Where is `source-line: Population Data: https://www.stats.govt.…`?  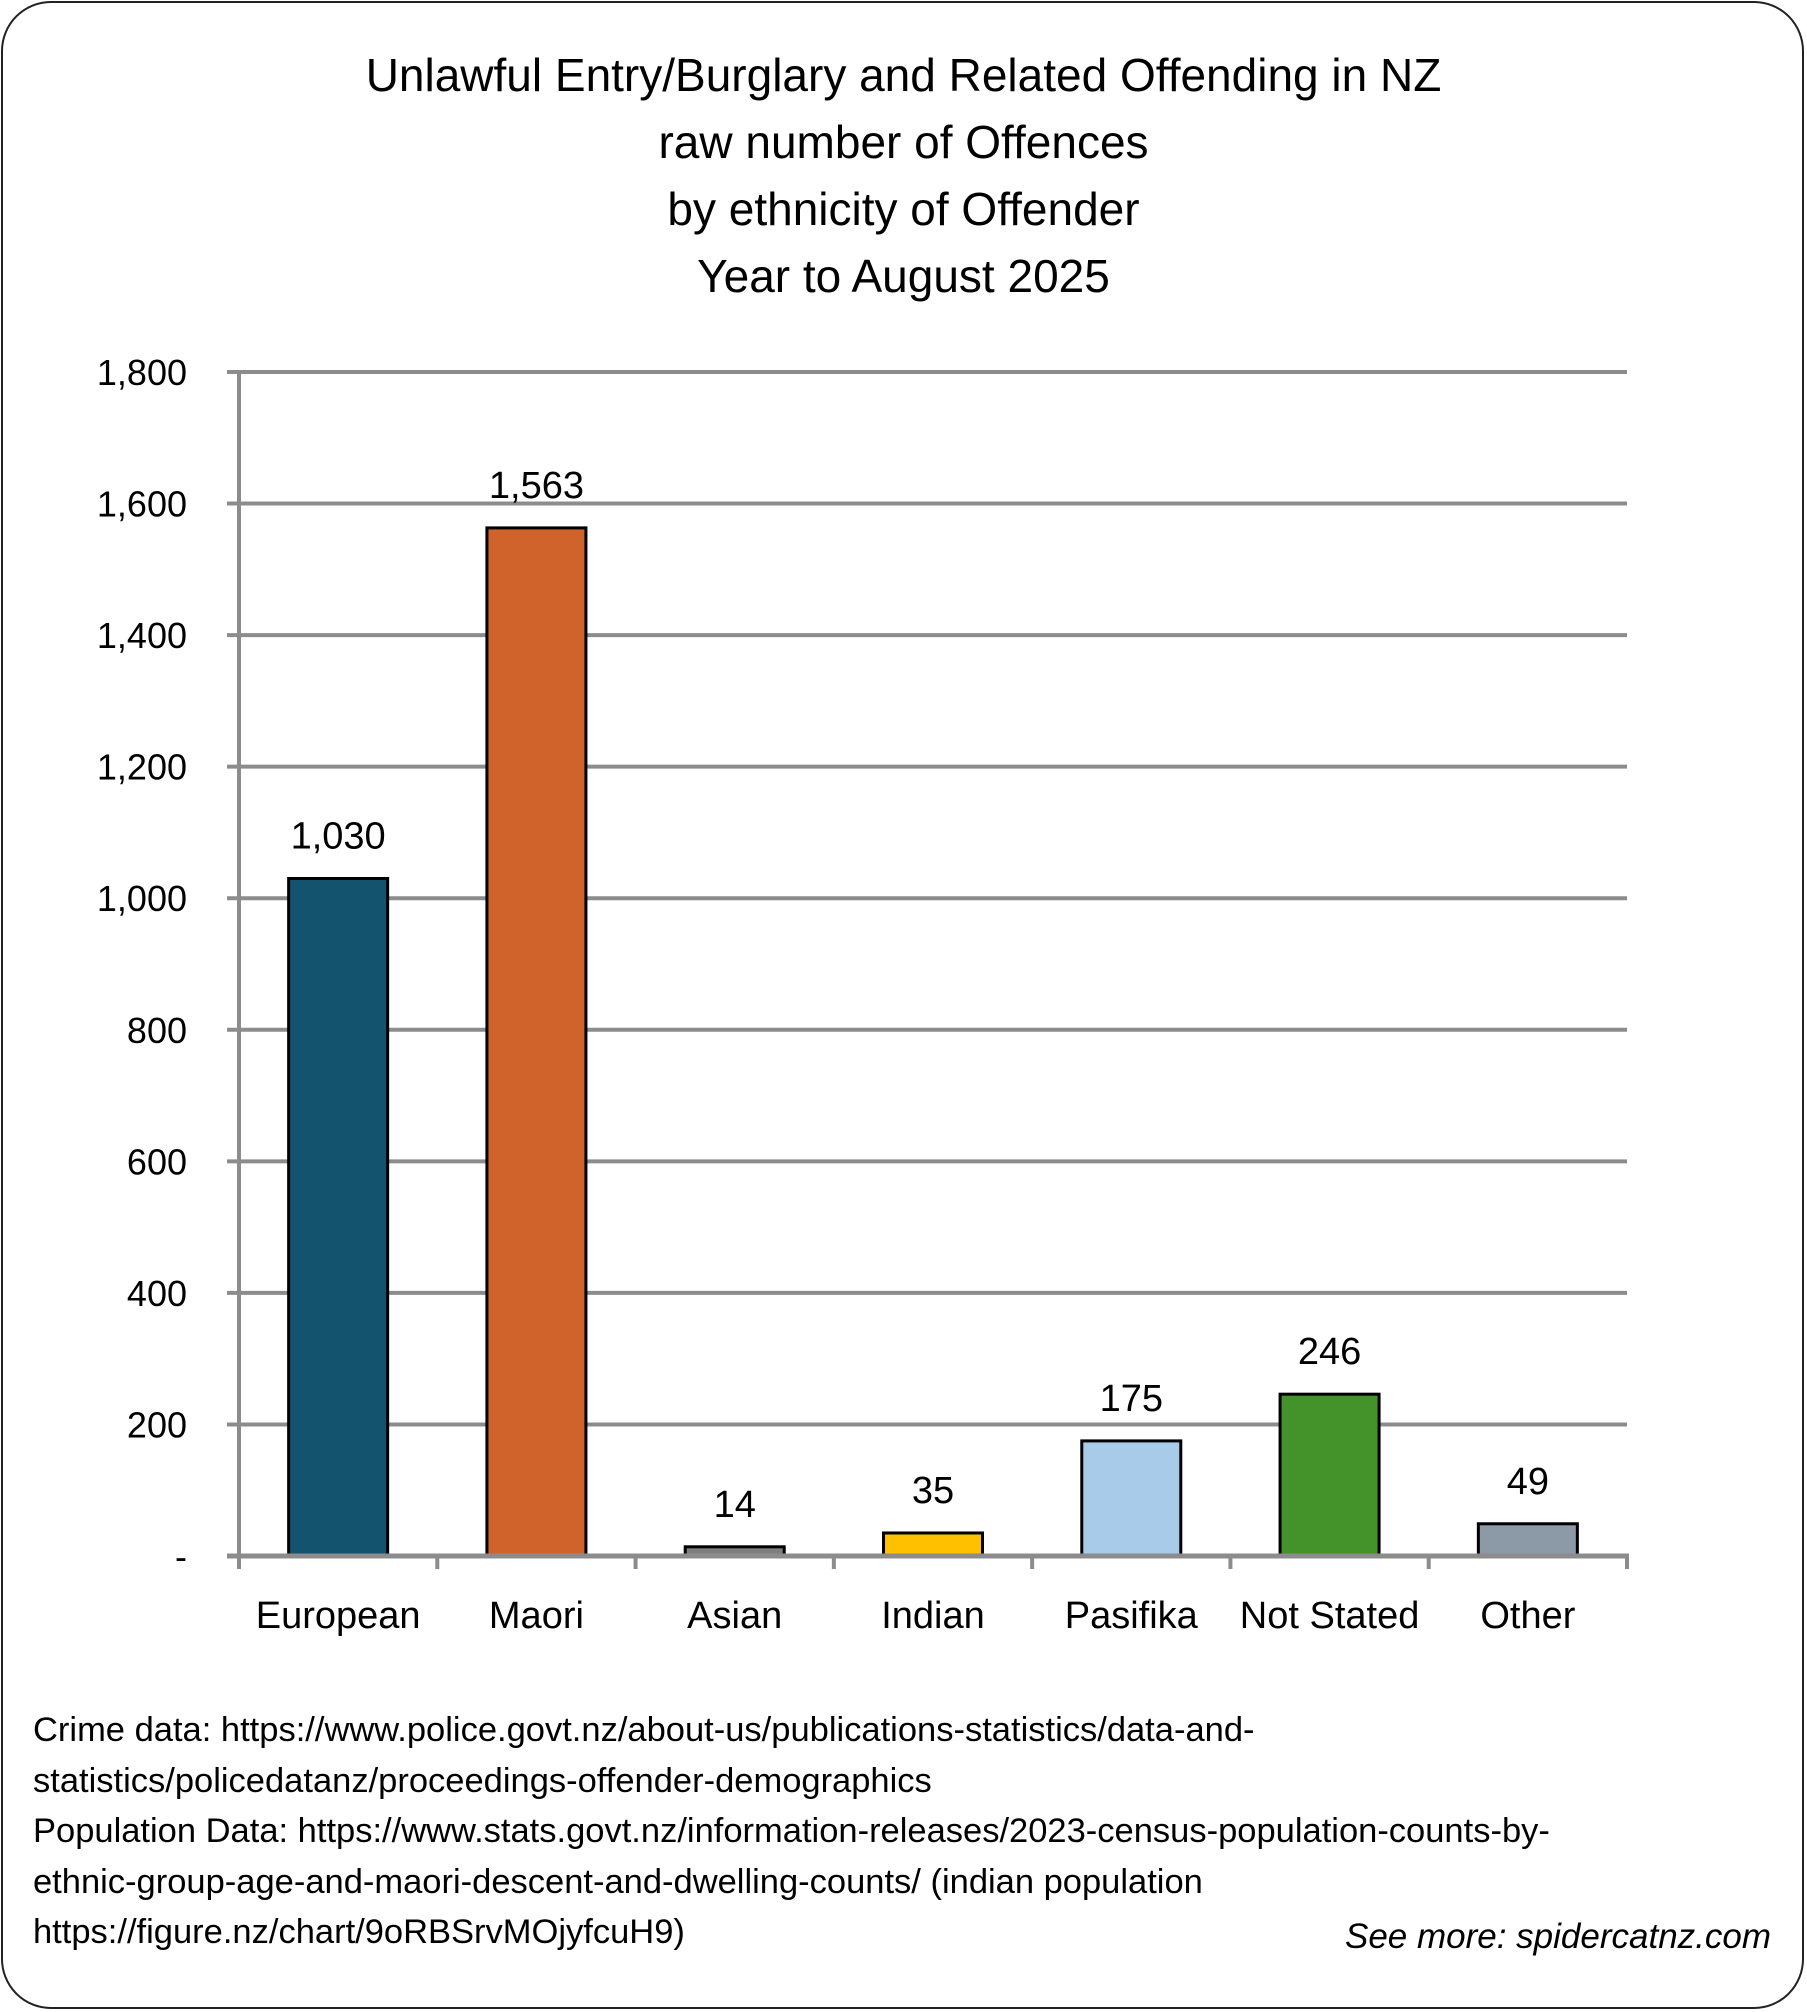
source-line: Population Data: https://www.stats.govt.… is located at coordinates (791, 1831).